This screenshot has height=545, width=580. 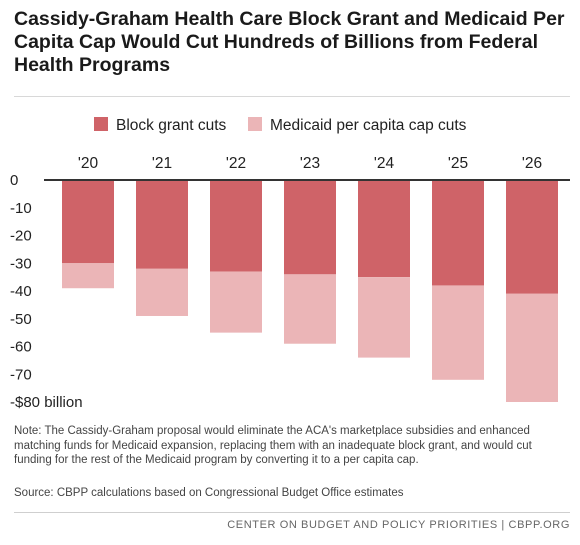 I want to click on legend-label-0: Block grant cuts, so click(x=171, y=125).